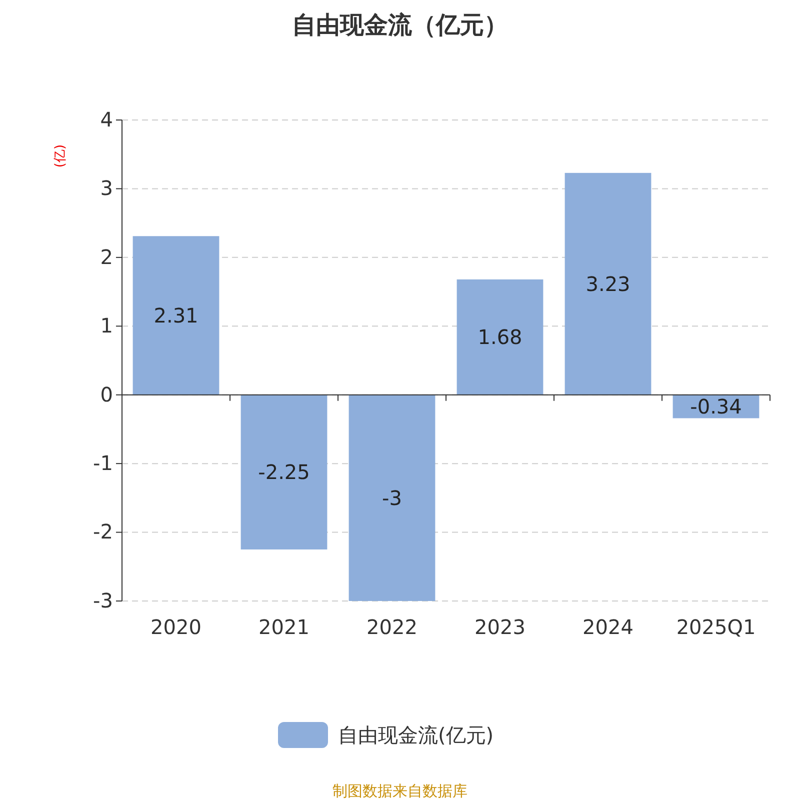  What do you see at coordinates (103, 532) in the screenshot?
I see `y-tick-label: -2` at bounding box center [103, 532].